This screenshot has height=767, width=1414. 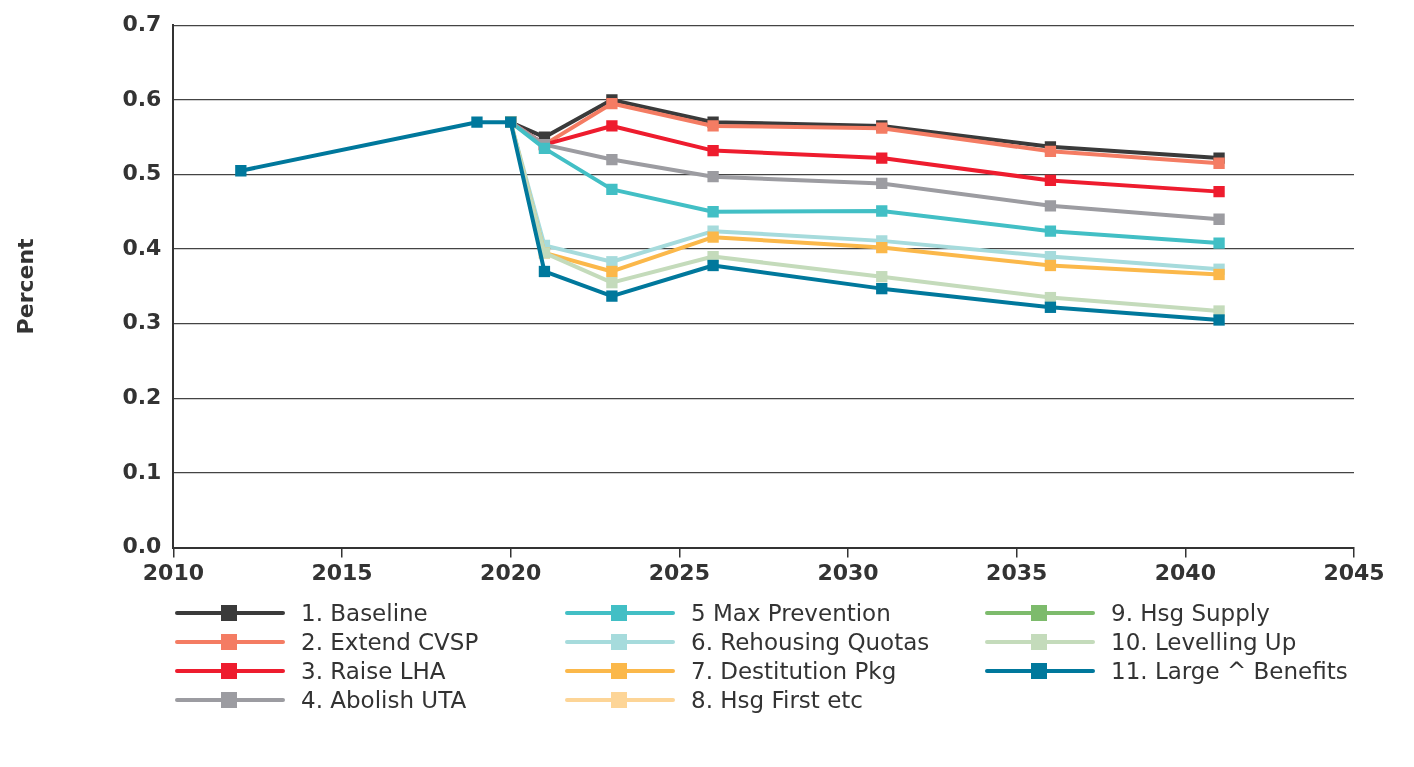 I want to click on legend-label: 5 Max Prevention, so click(x=791, y=612).